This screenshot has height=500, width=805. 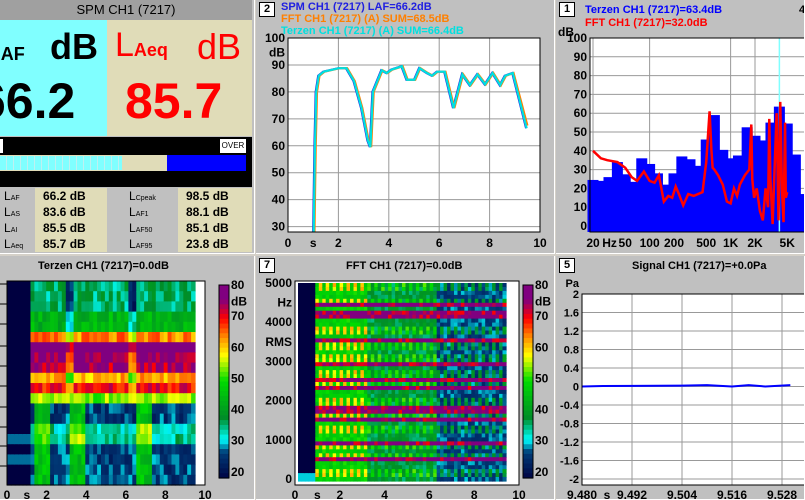 What do you see at coordinates (267, 265) in the screenshot?
I see `panel-number: 7` at bounding box center [267, 265].